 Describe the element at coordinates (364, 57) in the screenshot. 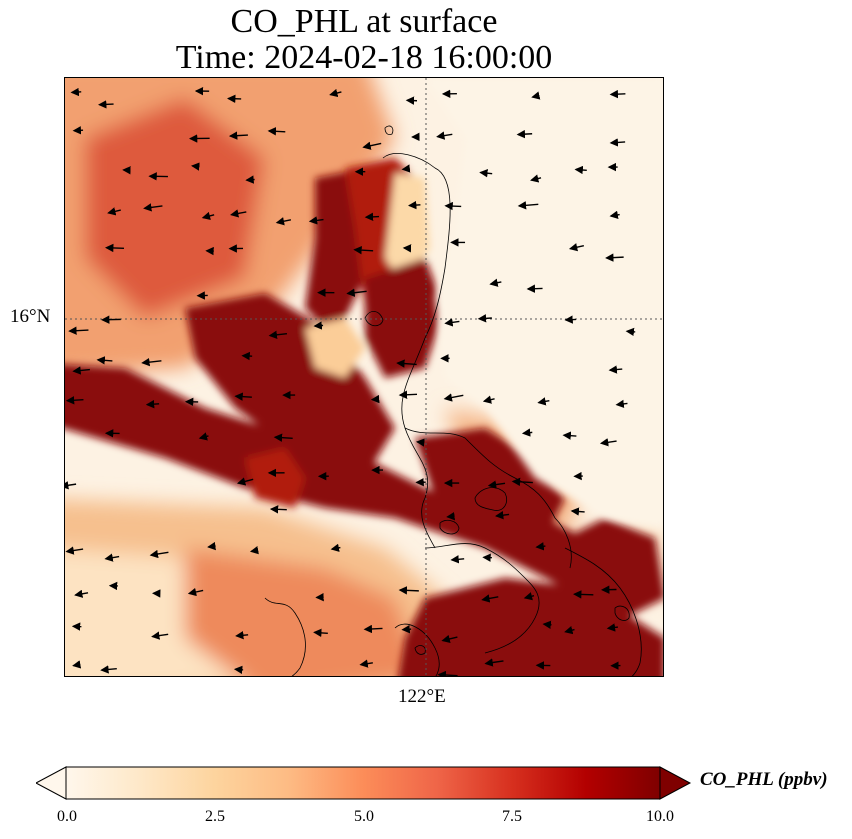

I see `map-subtitle-time: Time: 2024-02-18 16:00:00` at that location.